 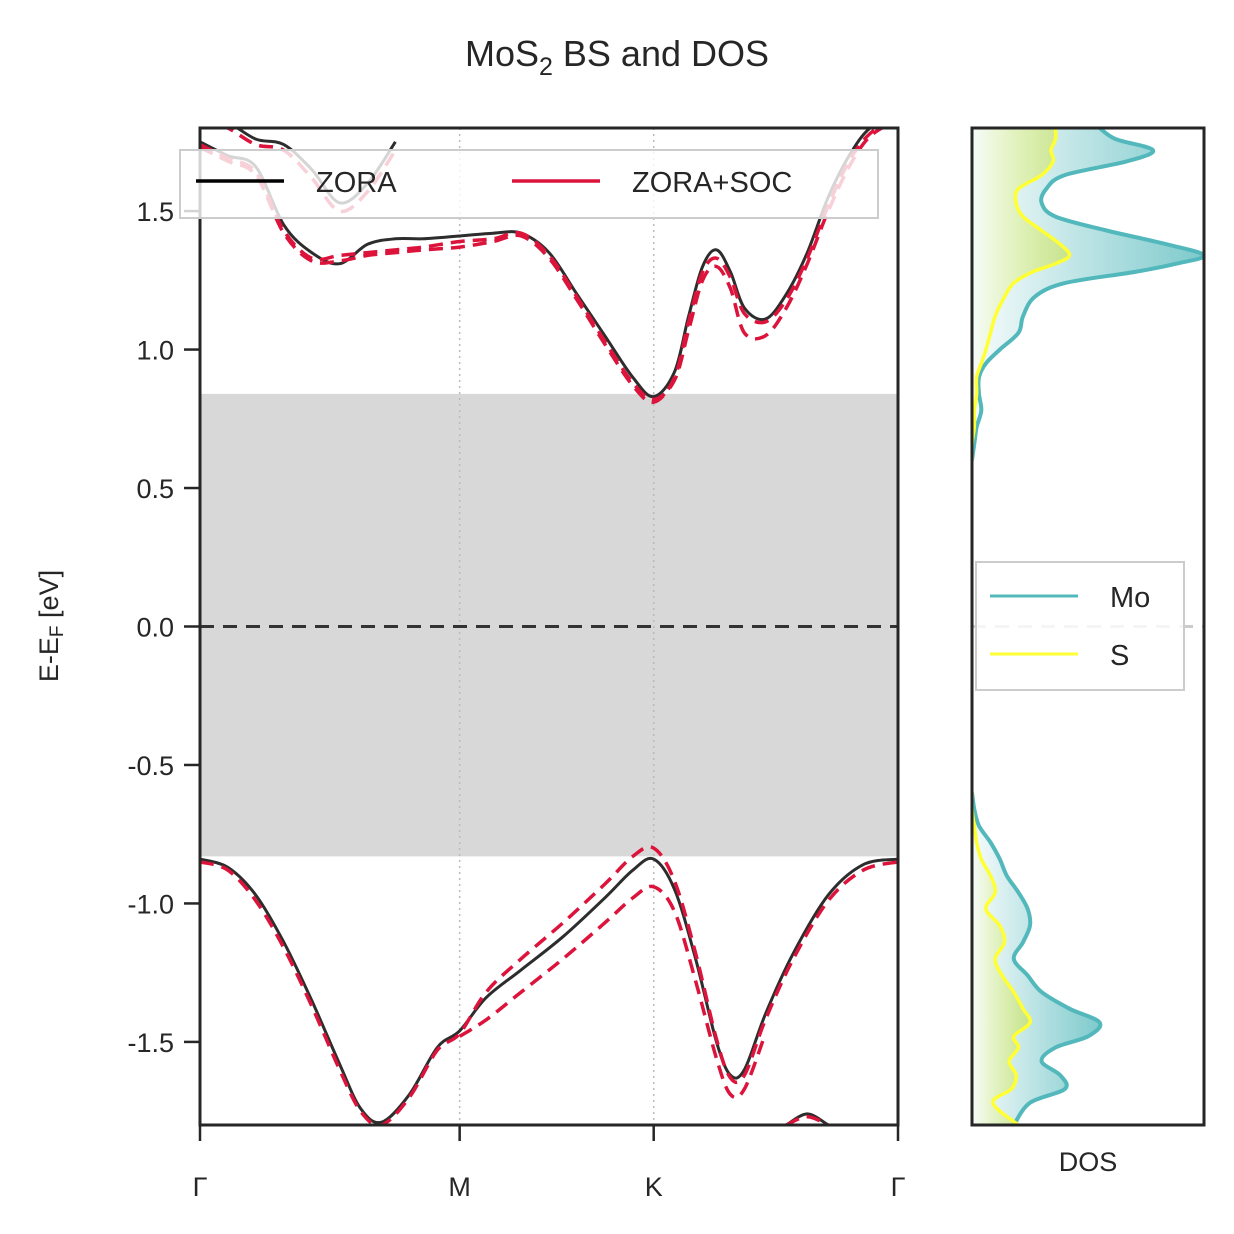 I want to click on dos-legend-box, so click(x=1080, y=626).